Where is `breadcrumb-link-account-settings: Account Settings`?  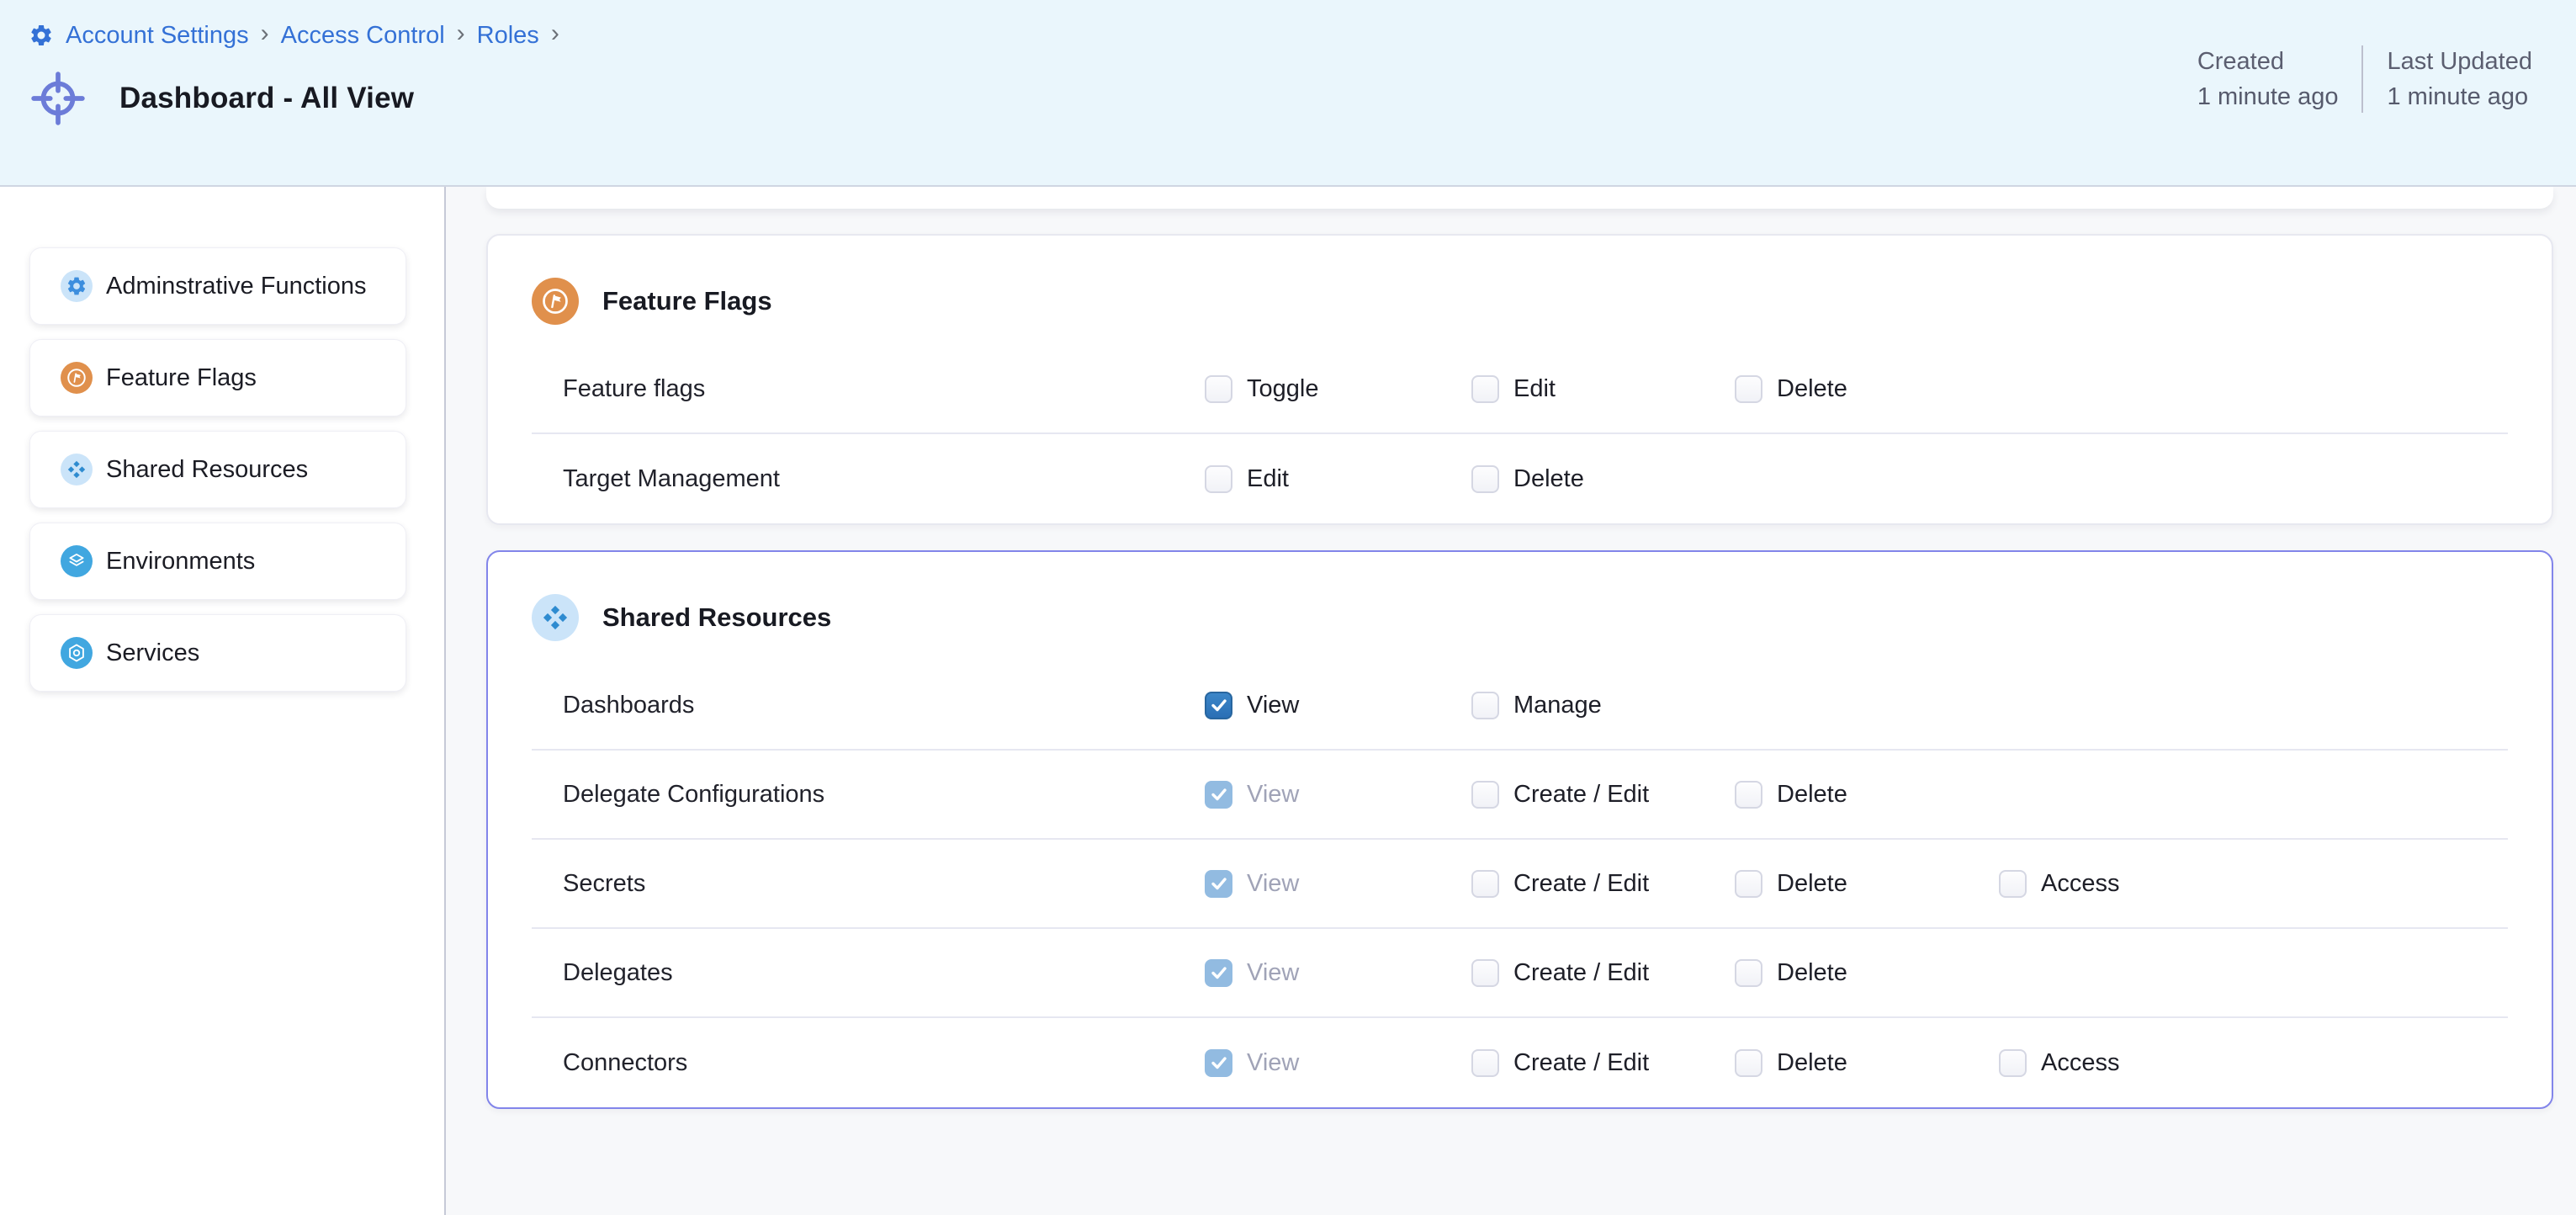
breadcrumb-link-account-settings: Account Settings is located at coordinates (157, 35).